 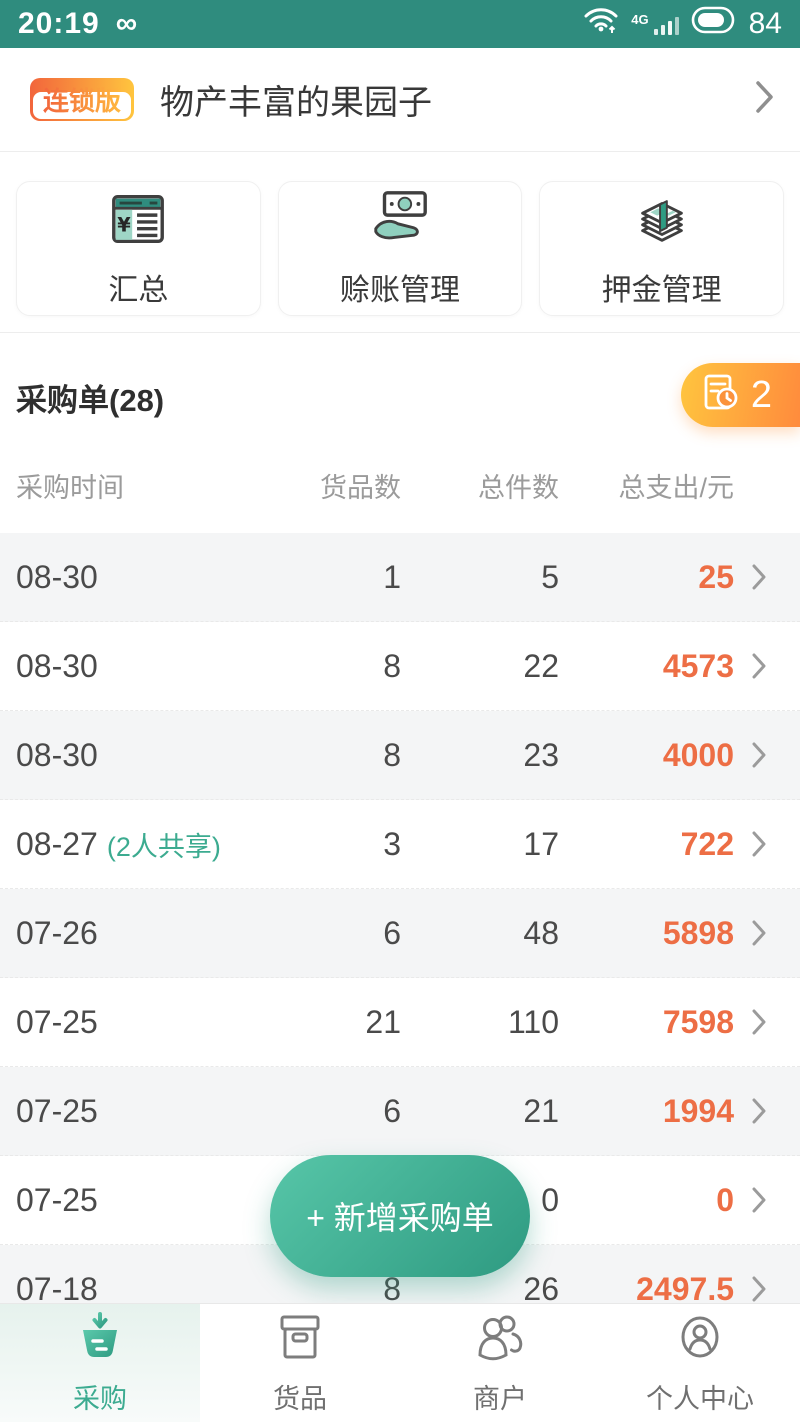 What do you see at coordinates (100, 1363) in the screenshot?
I see `tab-purchase: 采购` at bounding box center [100, 1363].